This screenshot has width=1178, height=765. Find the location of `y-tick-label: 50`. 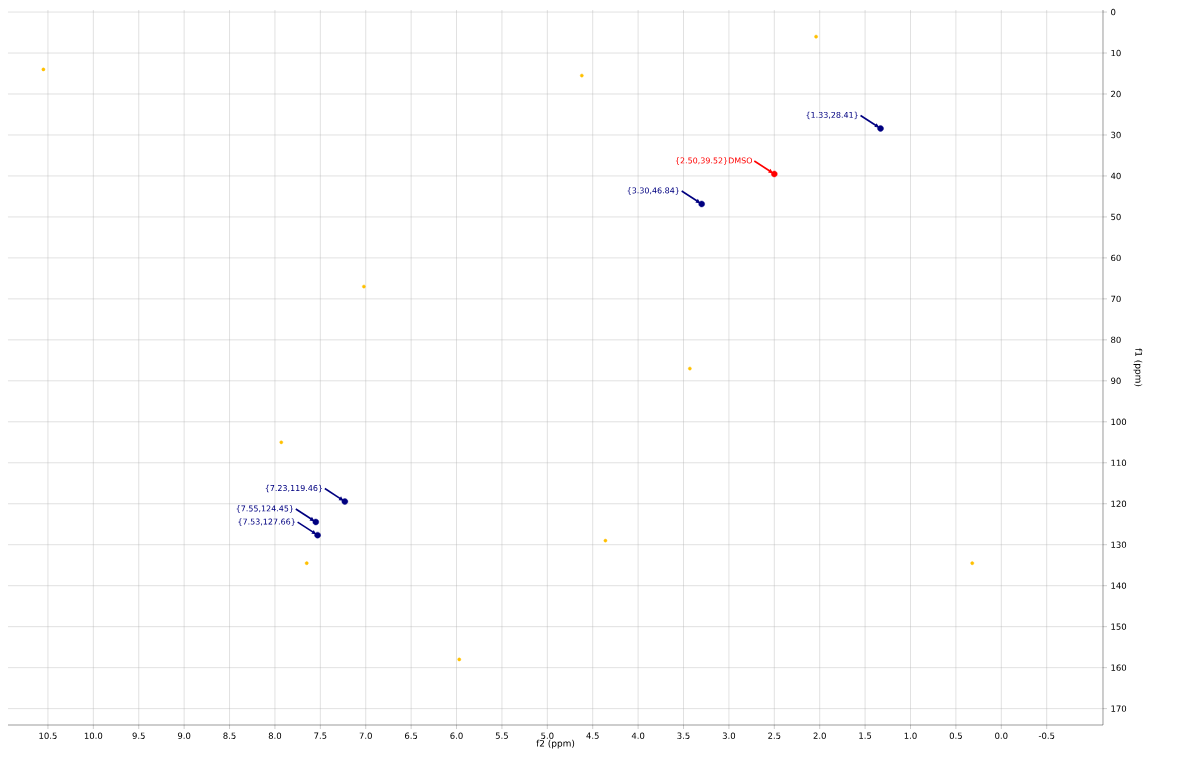

y-tick-label: 50 is located at coordinates (1116, 217).